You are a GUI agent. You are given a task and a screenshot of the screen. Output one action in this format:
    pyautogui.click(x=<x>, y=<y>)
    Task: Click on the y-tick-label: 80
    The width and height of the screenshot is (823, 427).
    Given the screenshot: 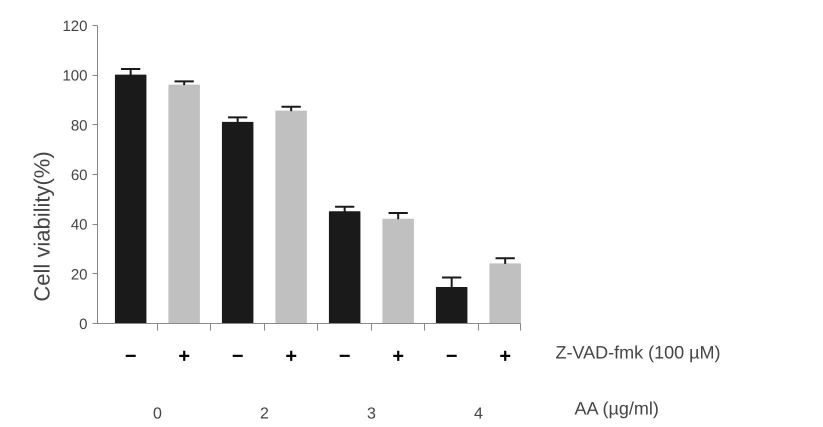 What is the action you would take?
    pyautogui.click(x=79, y=125)
    